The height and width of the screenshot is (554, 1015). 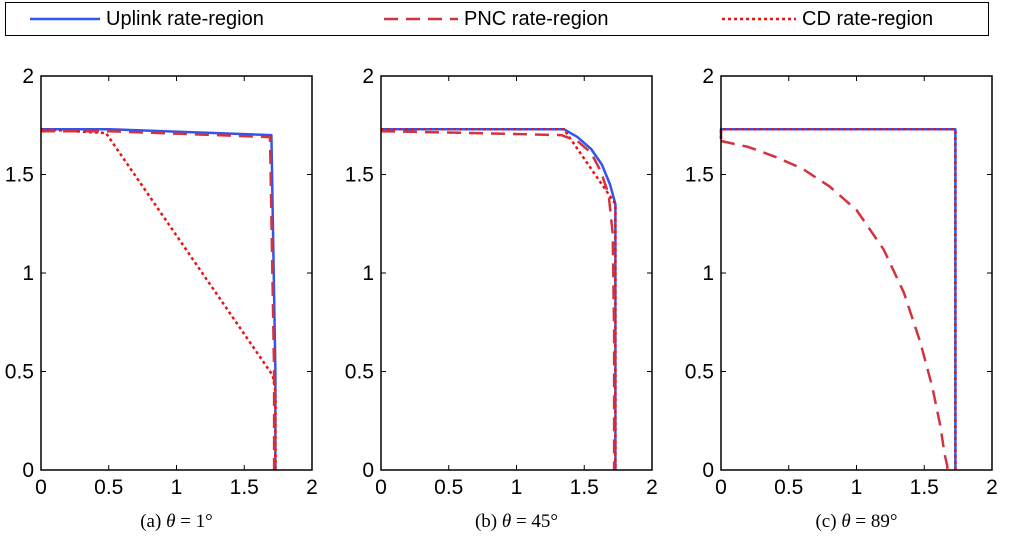 What do you see at coordinates (421, 19) in the screenshot?
I see `legend-swatch-pnc` at bounding box center [421, 19].